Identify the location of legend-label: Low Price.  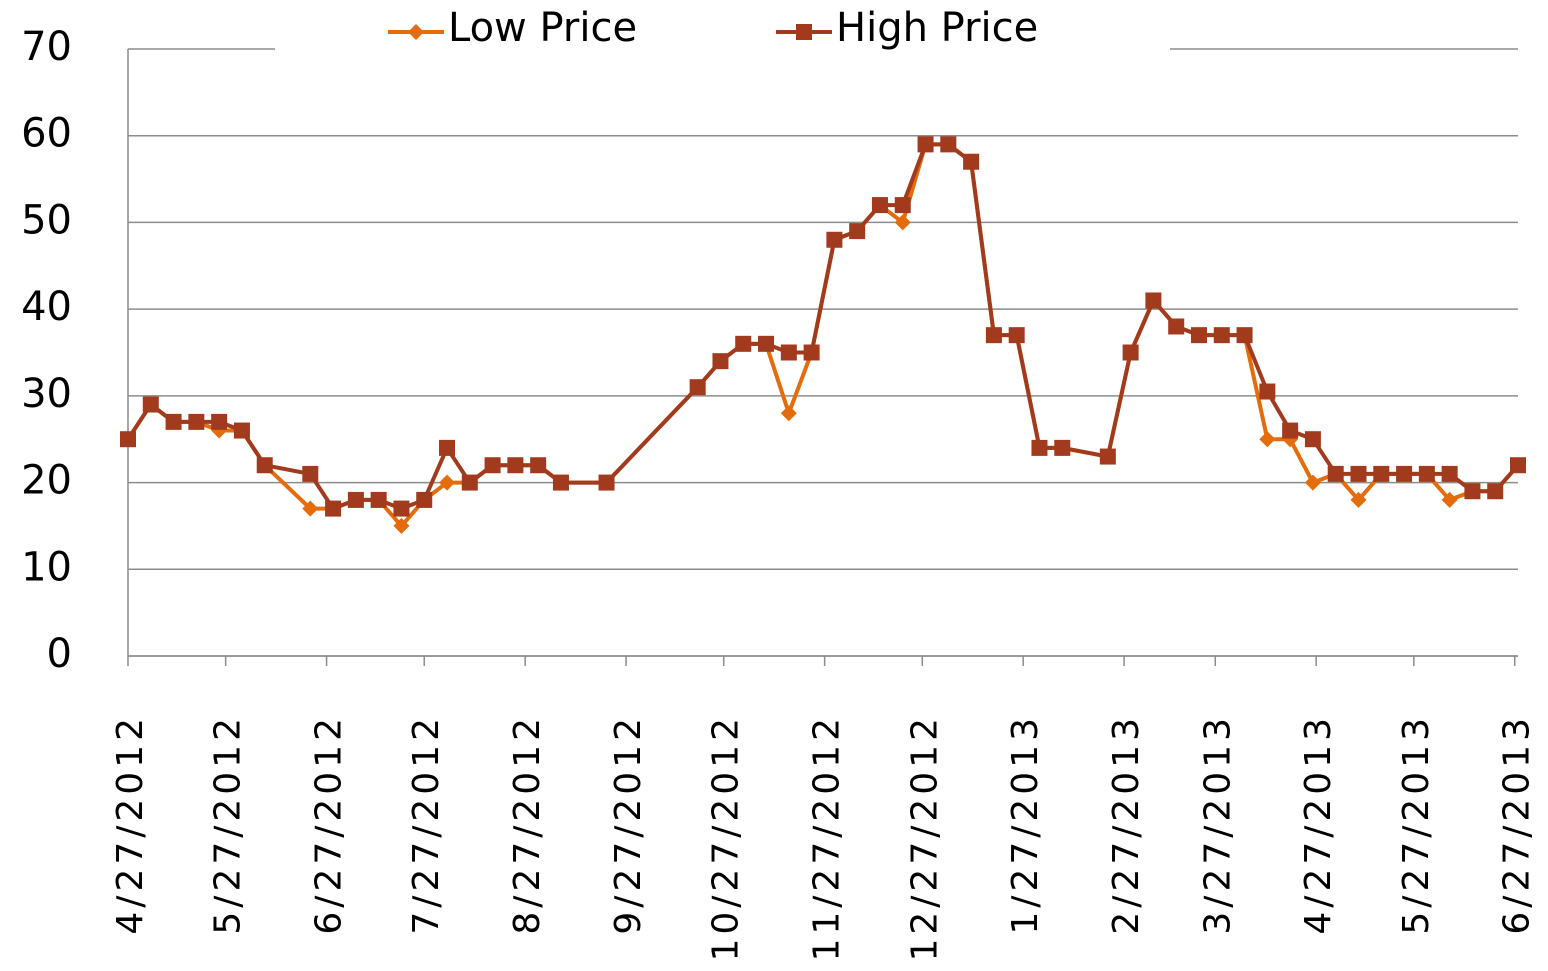
(542, 28).